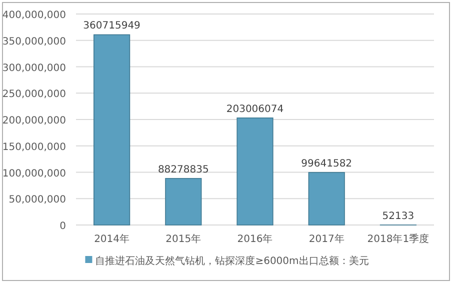 The image size is (454, 285). Describe the element at coordinates (34, 68) in the screenshot. I see `y-tick-label: 300,000,000` at that location.